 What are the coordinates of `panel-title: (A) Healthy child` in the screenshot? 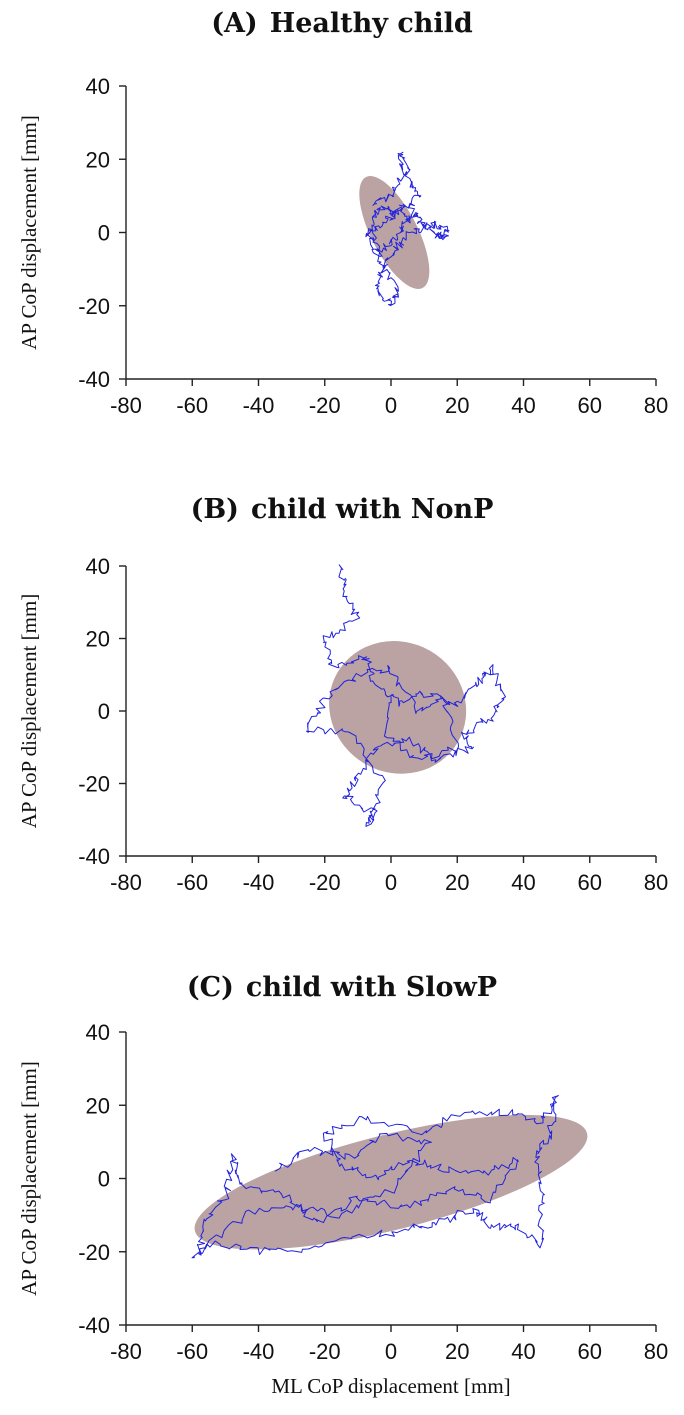 It's located at (342, 23).